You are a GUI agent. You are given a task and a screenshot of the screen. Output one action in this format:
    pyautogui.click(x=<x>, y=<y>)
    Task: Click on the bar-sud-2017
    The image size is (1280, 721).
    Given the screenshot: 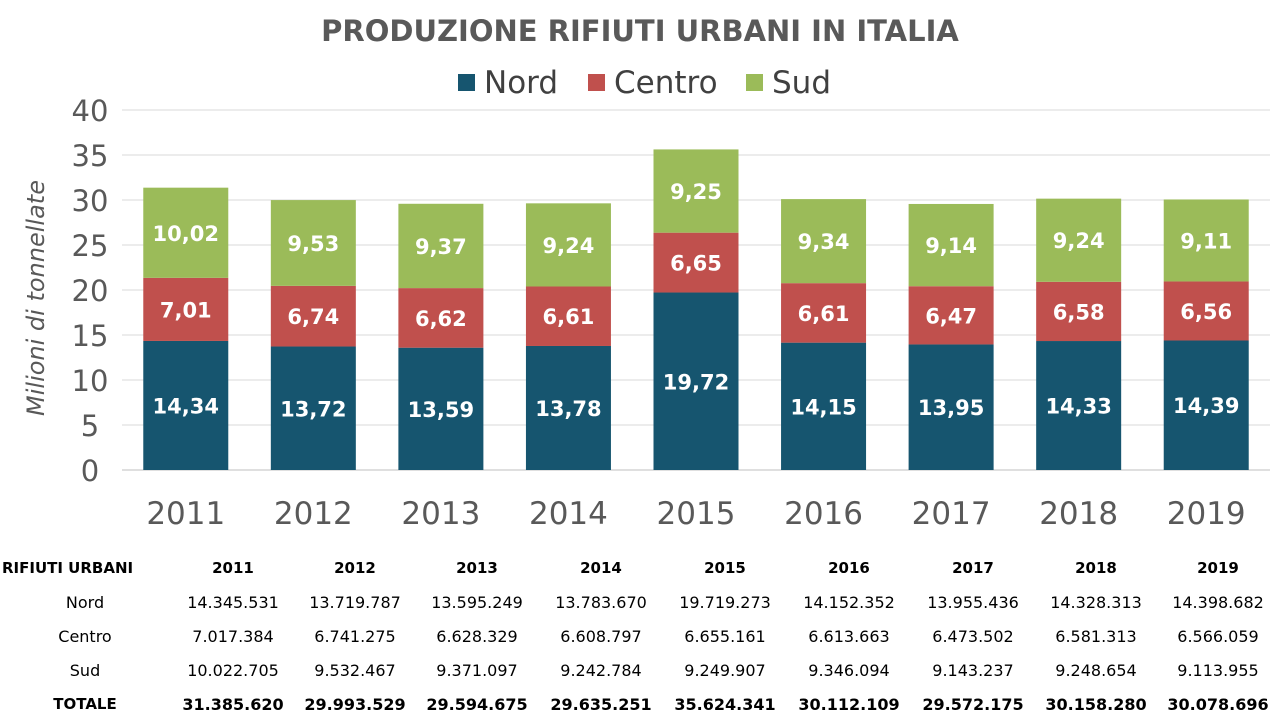 What is the action you would take?
    pyautogui.click(x=951, y=245)
    